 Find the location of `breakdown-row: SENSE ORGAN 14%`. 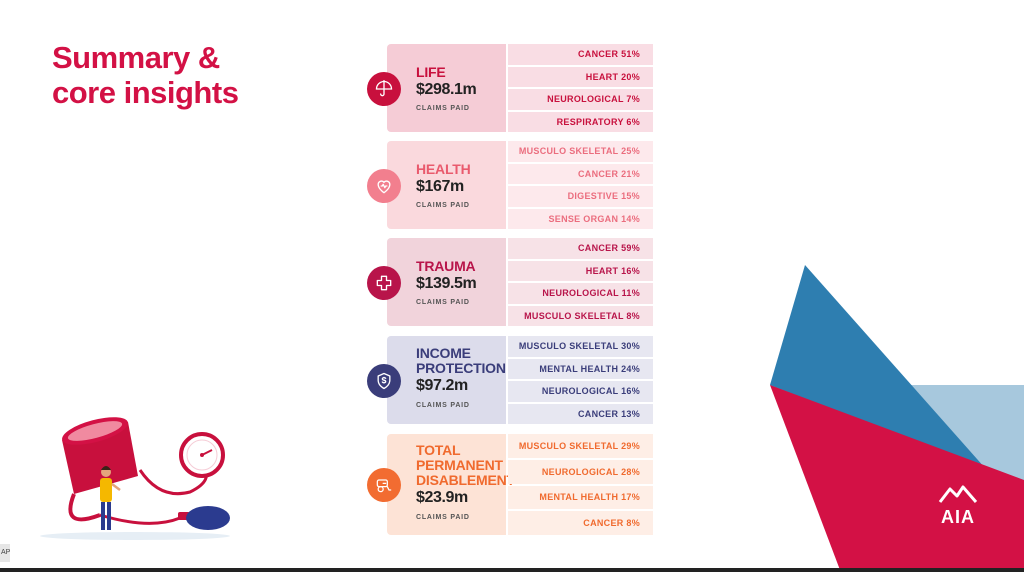

breakdown-row: SENSE ORGAN 14% is located at coordinates (580, 218).